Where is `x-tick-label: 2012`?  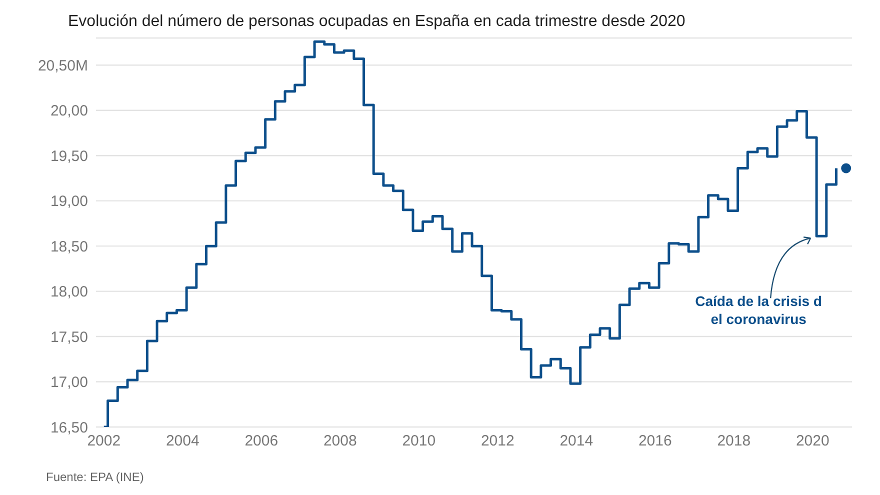 x-tick-label: 2012 is located at coordinates (497, 441).